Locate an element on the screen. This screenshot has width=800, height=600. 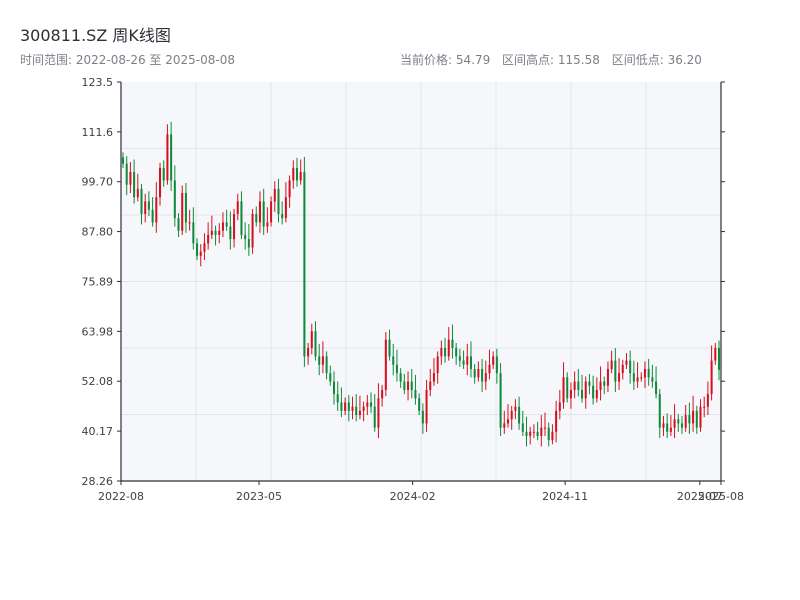
y-tick-label: 87.80 is located at coordinates (98, 232).